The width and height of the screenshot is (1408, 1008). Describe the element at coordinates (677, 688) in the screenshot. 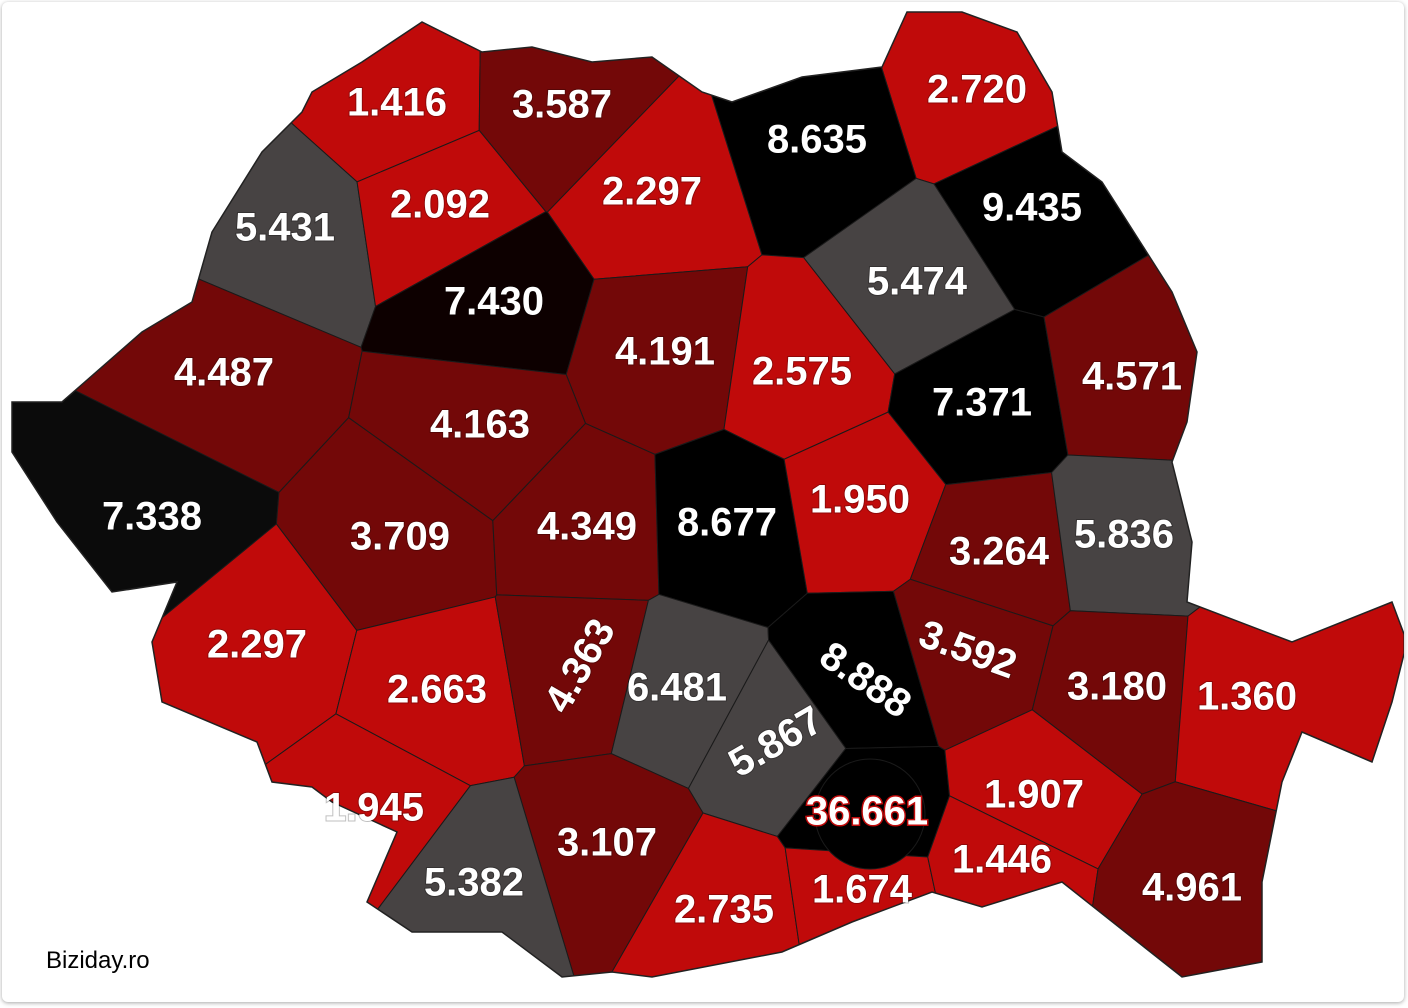

I see `county-value: 6.481` at that location.